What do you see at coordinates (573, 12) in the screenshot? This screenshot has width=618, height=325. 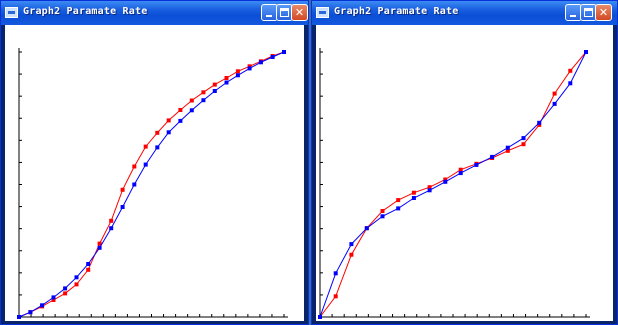 I see `minimize-button` at bounding box center [573, 12].